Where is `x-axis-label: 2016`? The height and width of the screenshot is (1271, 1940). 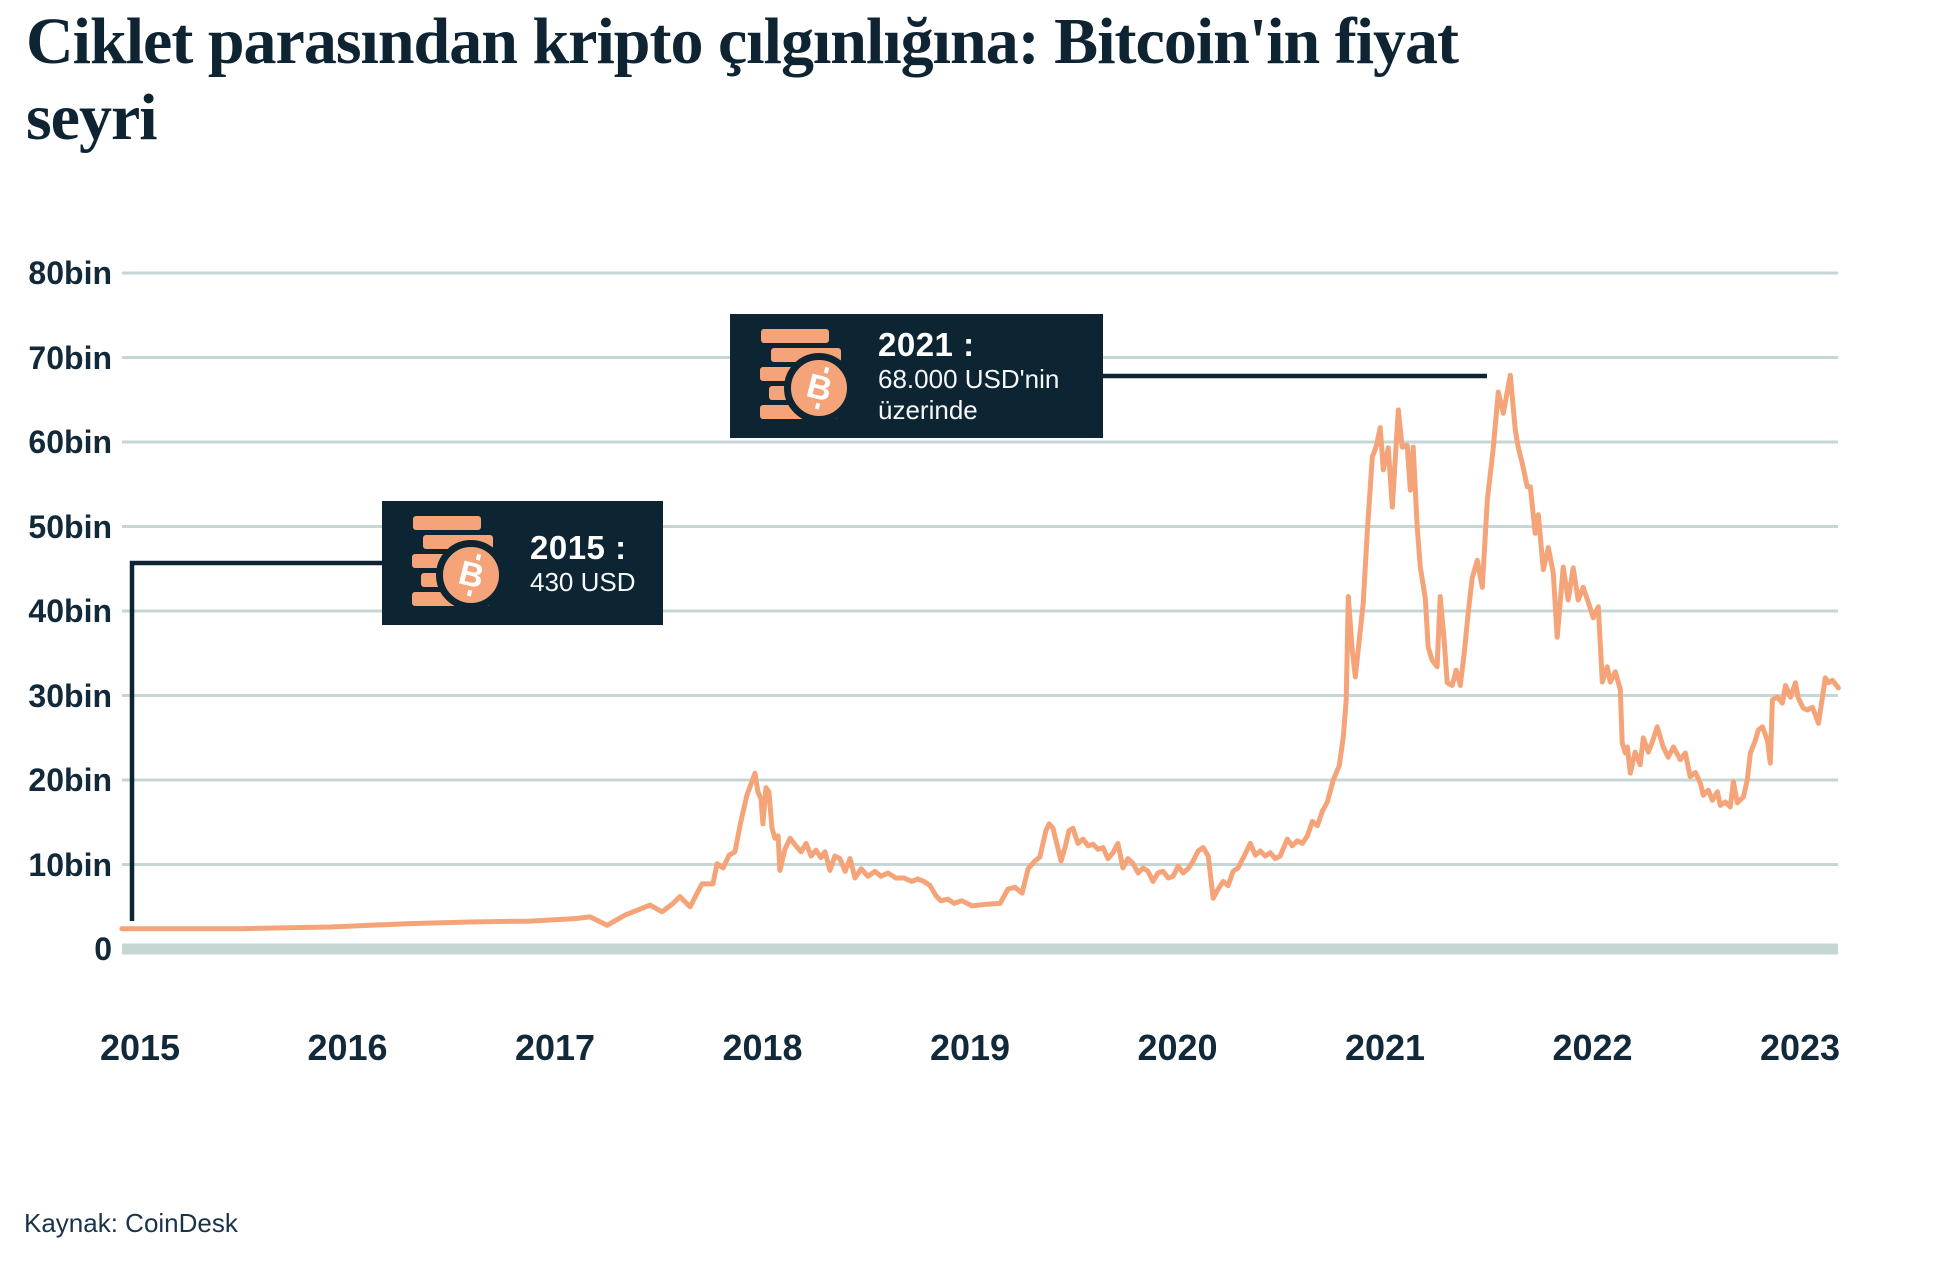 x-axis-label: 2016 is located at coordinates (347, 1047).